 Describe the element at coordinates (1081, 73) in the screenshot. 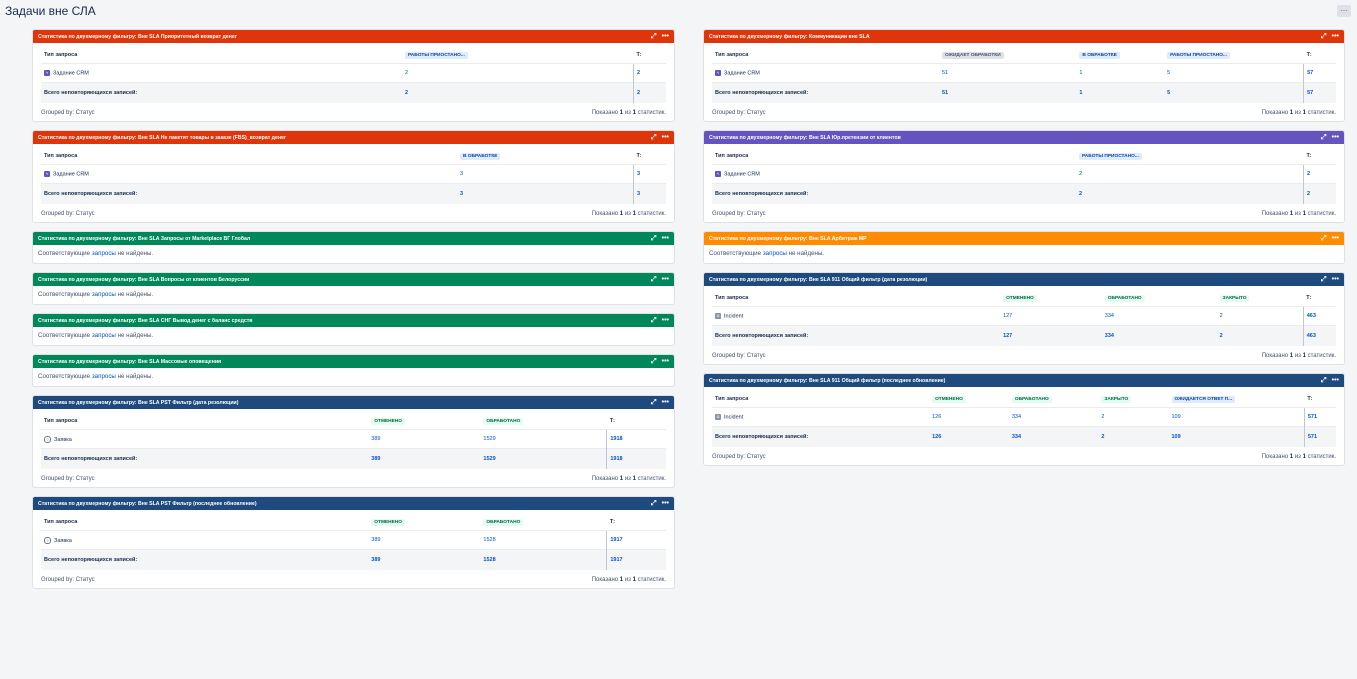

I see `cell-link: 1` at that location.